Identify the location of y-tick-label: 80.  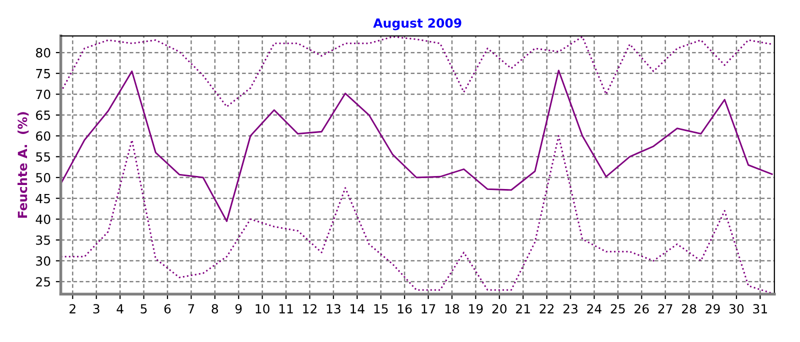
(43, 53).